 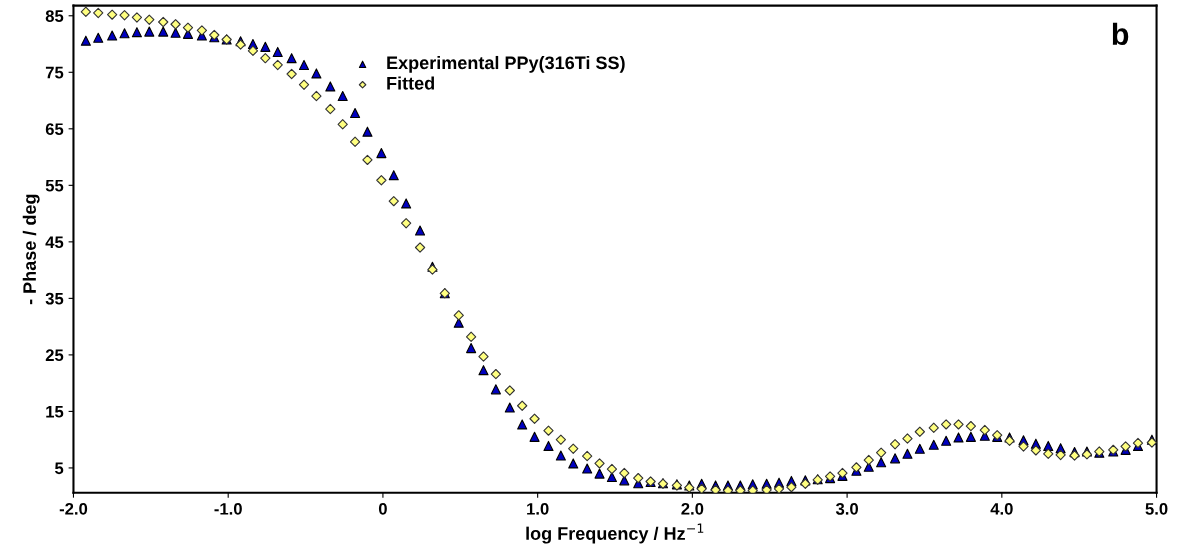 What do you see at coordinates (382, 508) in the screenshot?
I see `x-tick-label: 0` at bounding box center [382, 508].